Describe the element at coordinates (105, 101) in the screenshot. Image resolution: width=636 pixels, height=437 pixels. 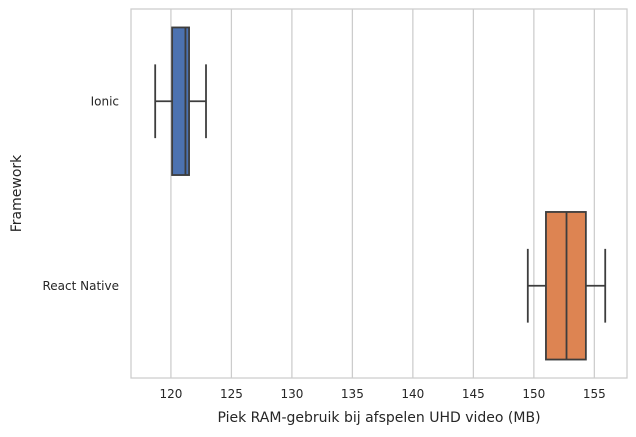
I see `y-tick-label: Ionic` at that location.